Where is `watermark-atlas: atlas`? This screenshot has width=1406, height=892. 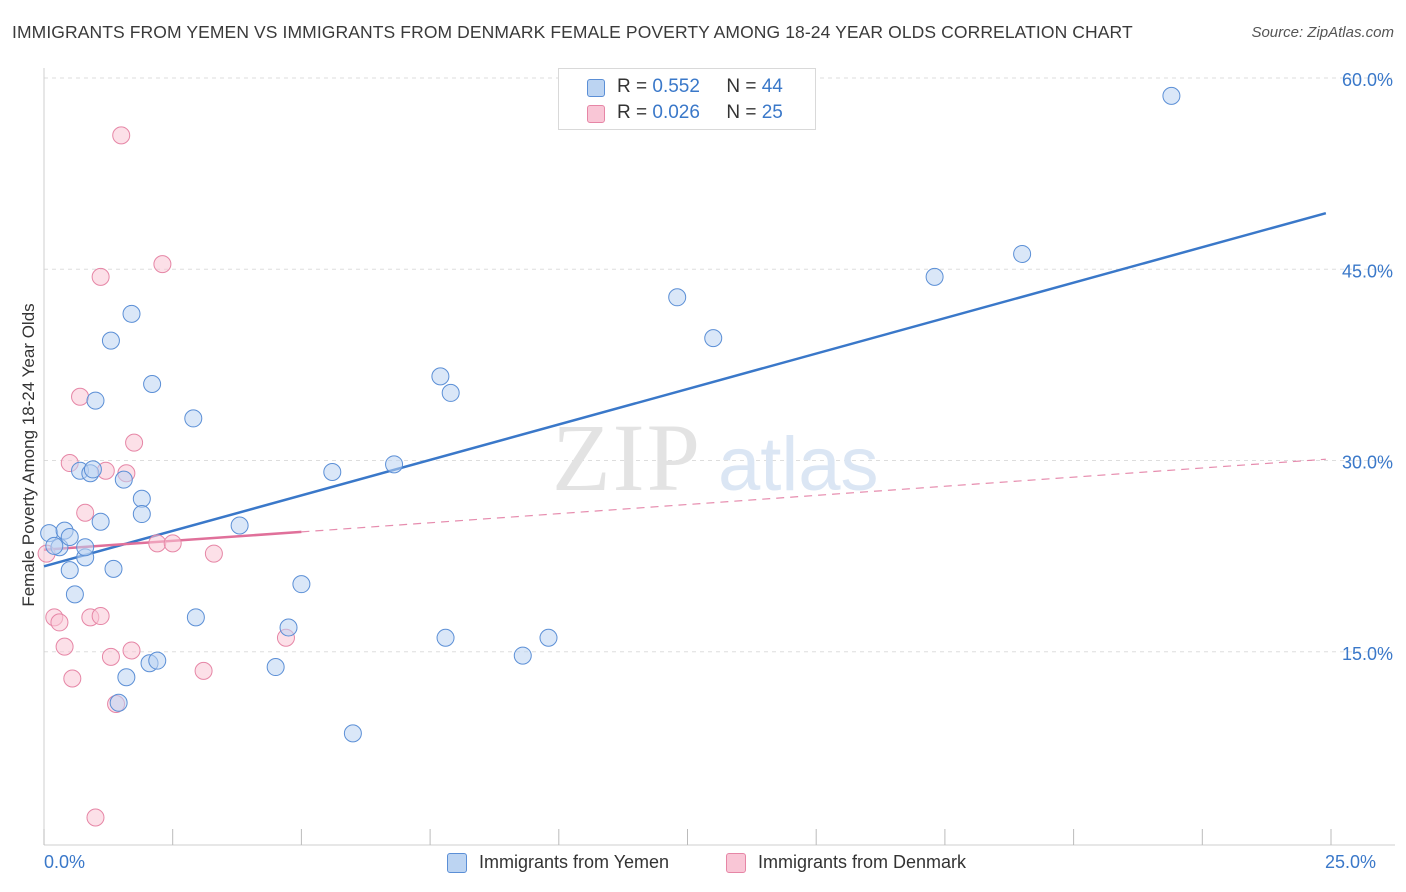
watermark-atlas: atlas is located at coordinates (798, 464).